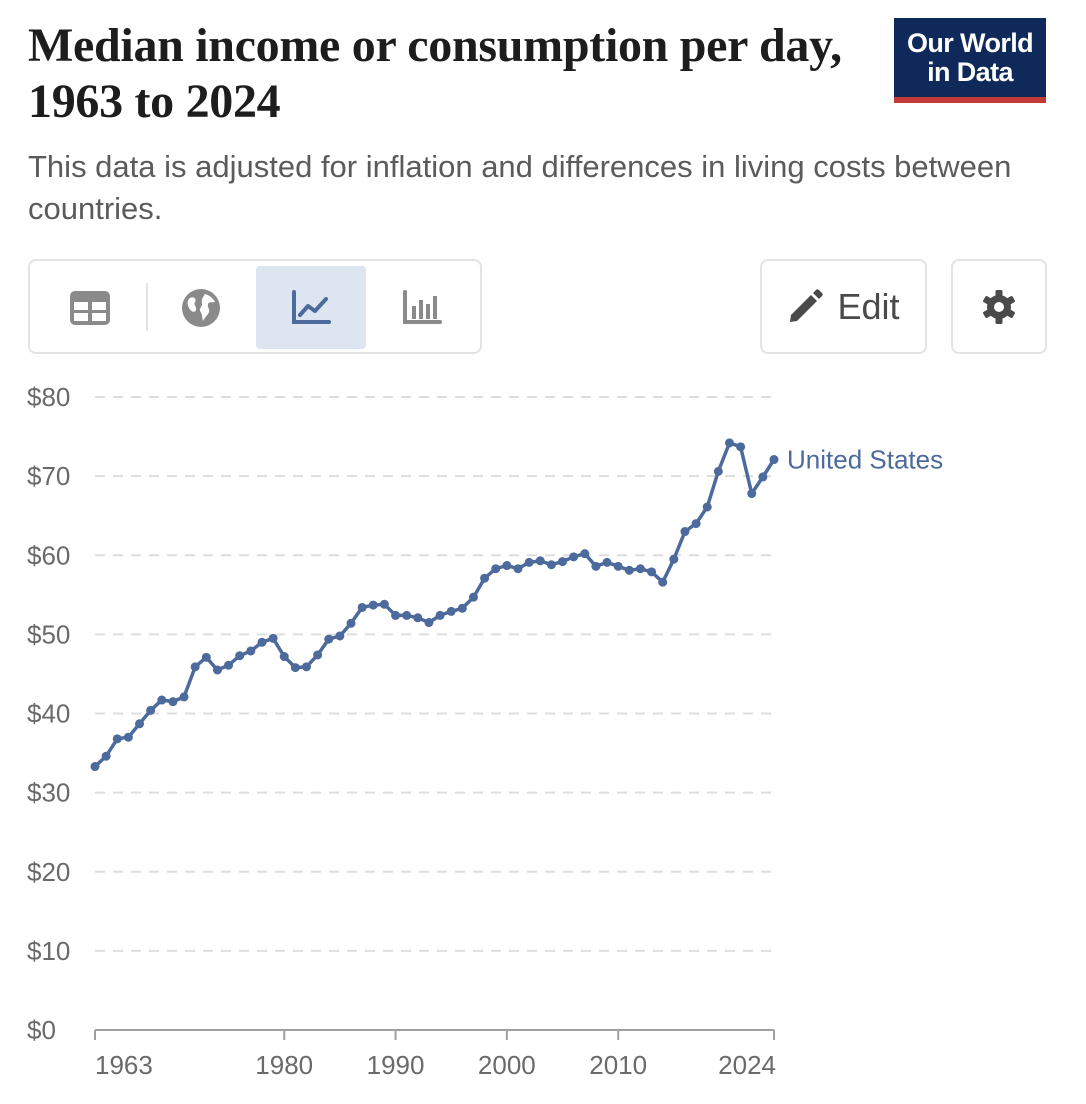  What do you see at coordinates (970, 71) in the screenshot?
I see `logo-line-2: in Data` at bounding box center [970, 71].